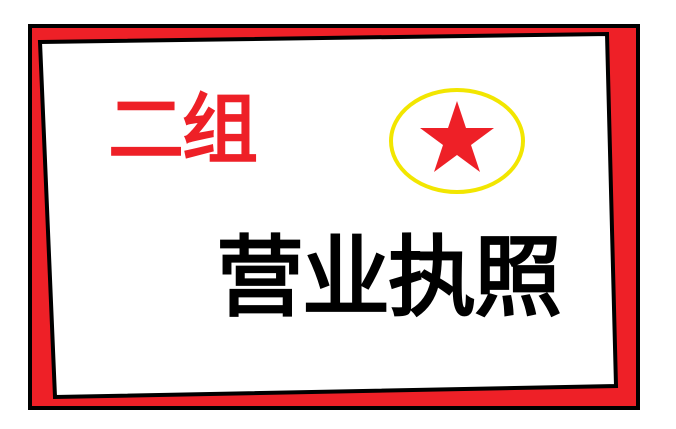 The width and height of the screenshot is (676, 429). What do you see at coordinates (389, 277) in the screenshot?
I see `license-title: 营业执照` at bounding box center [389, 277].